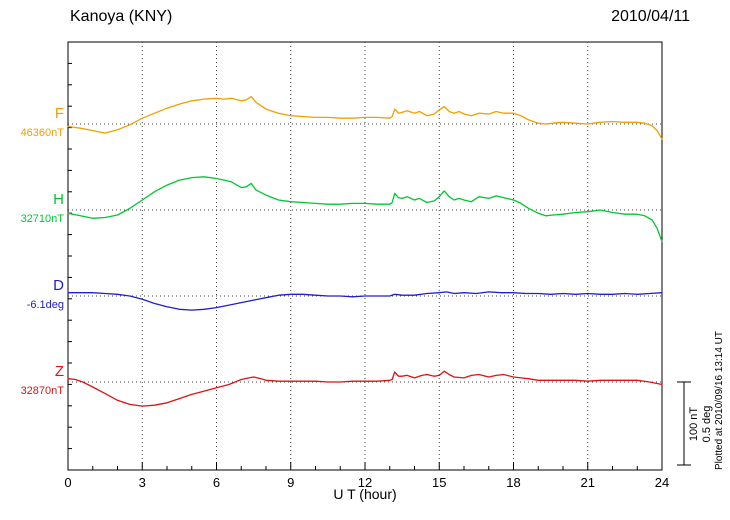  I want to click on trace-baseline-h: 32710nT, so click(42, 219).